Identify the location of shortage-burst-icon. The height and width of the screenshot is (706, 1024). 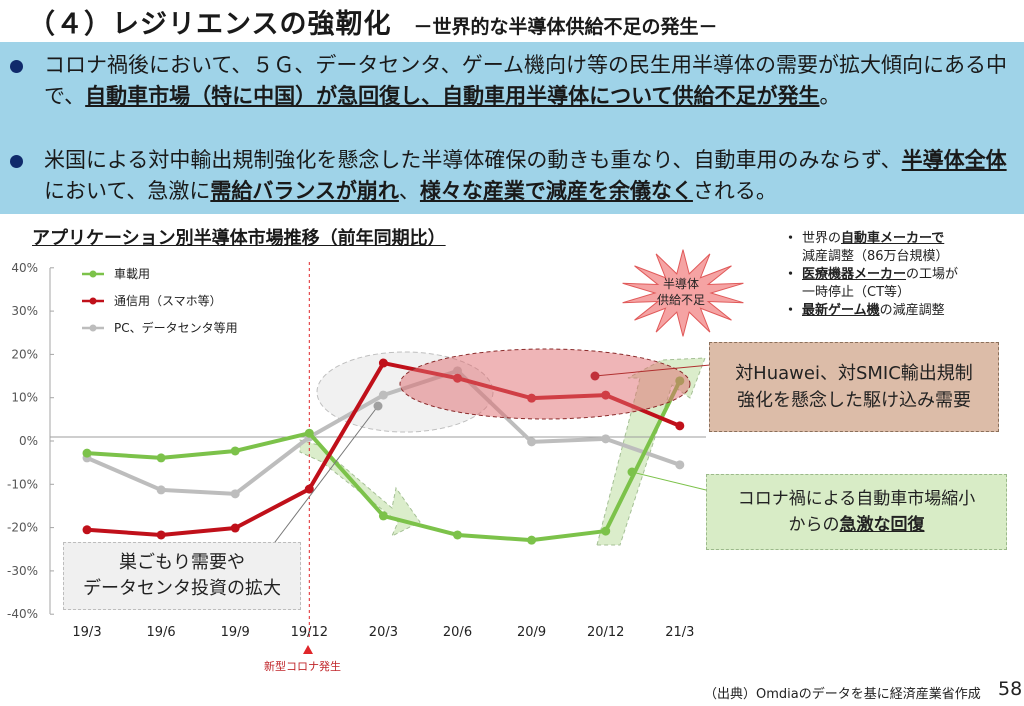
(683, 293).